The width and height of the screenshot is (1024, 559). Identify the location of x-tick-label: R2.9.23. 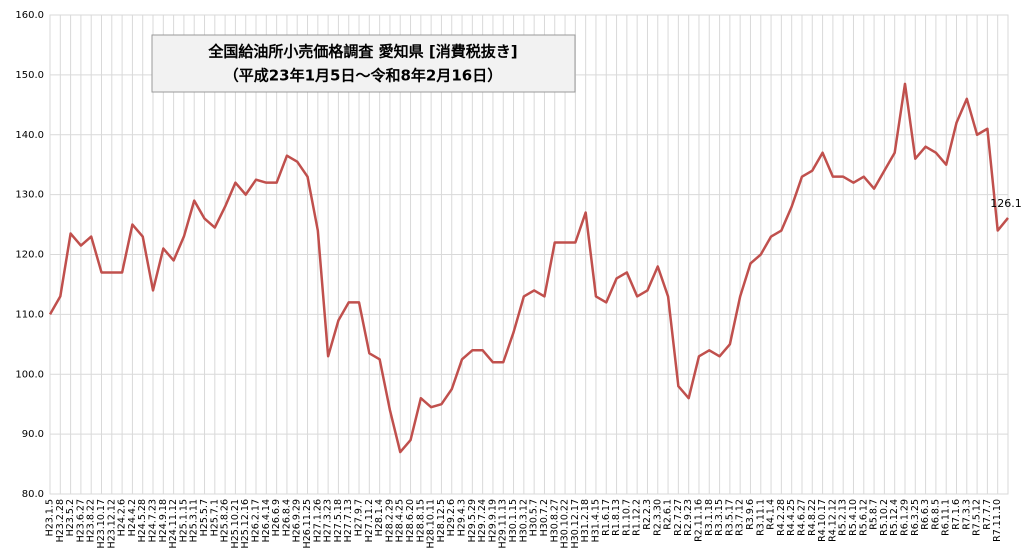
(688, 517).